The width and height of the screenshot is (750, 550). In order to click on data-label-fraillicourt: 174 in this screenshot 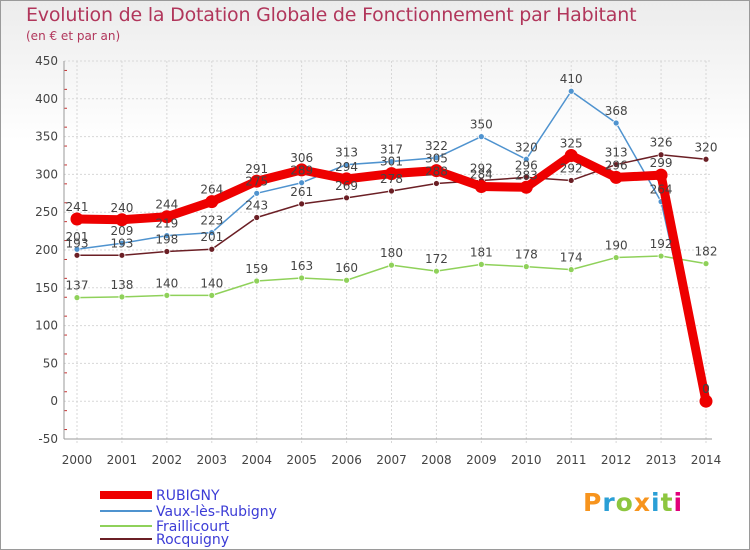, I will do `click(571, 258)`.